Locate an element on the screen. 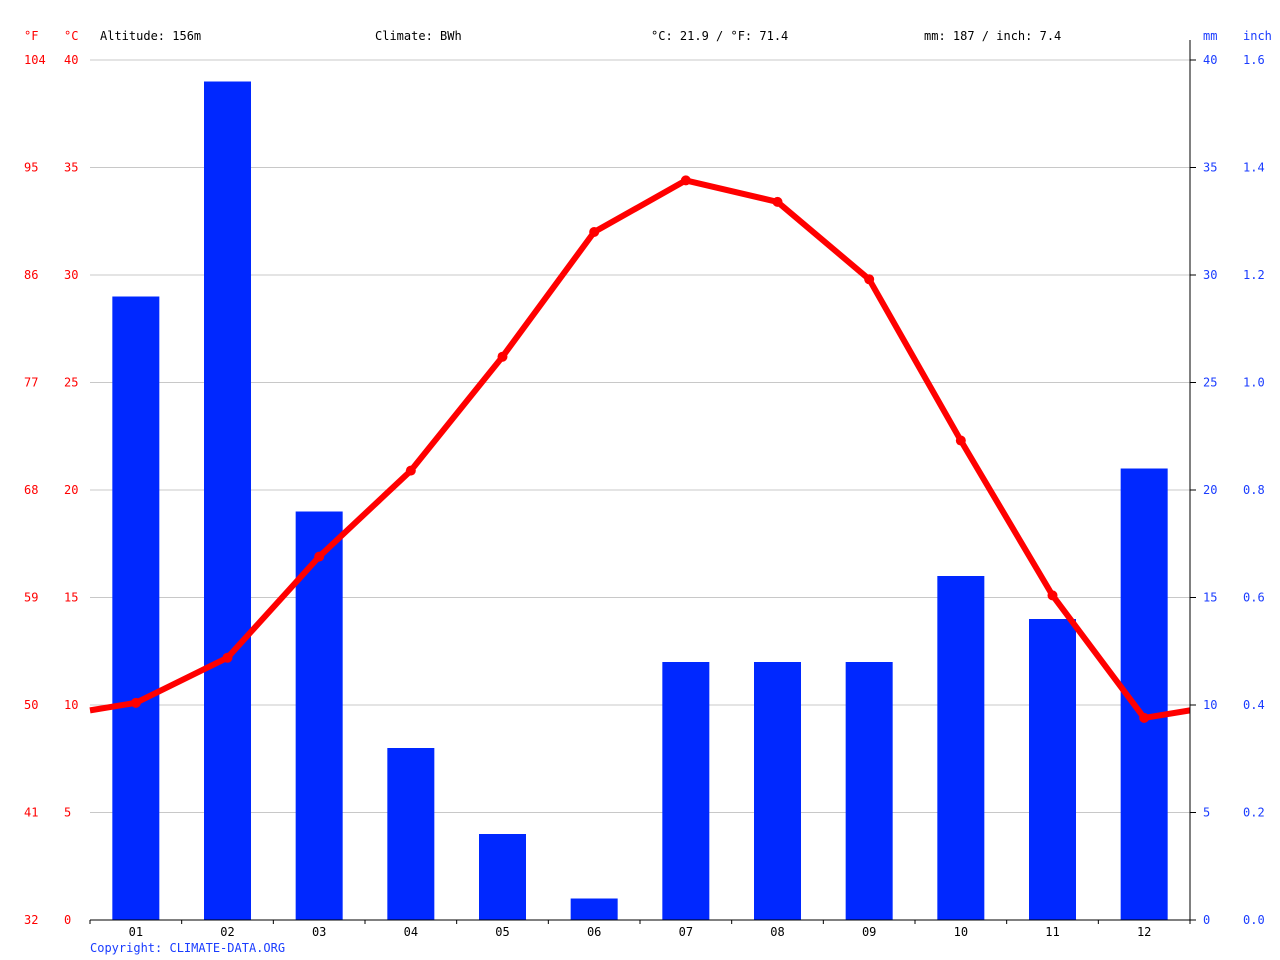 The width and height of the screenshot is (1280, 960). fahrenheit-tick-label: 41 is located at coordinates (31, 813).